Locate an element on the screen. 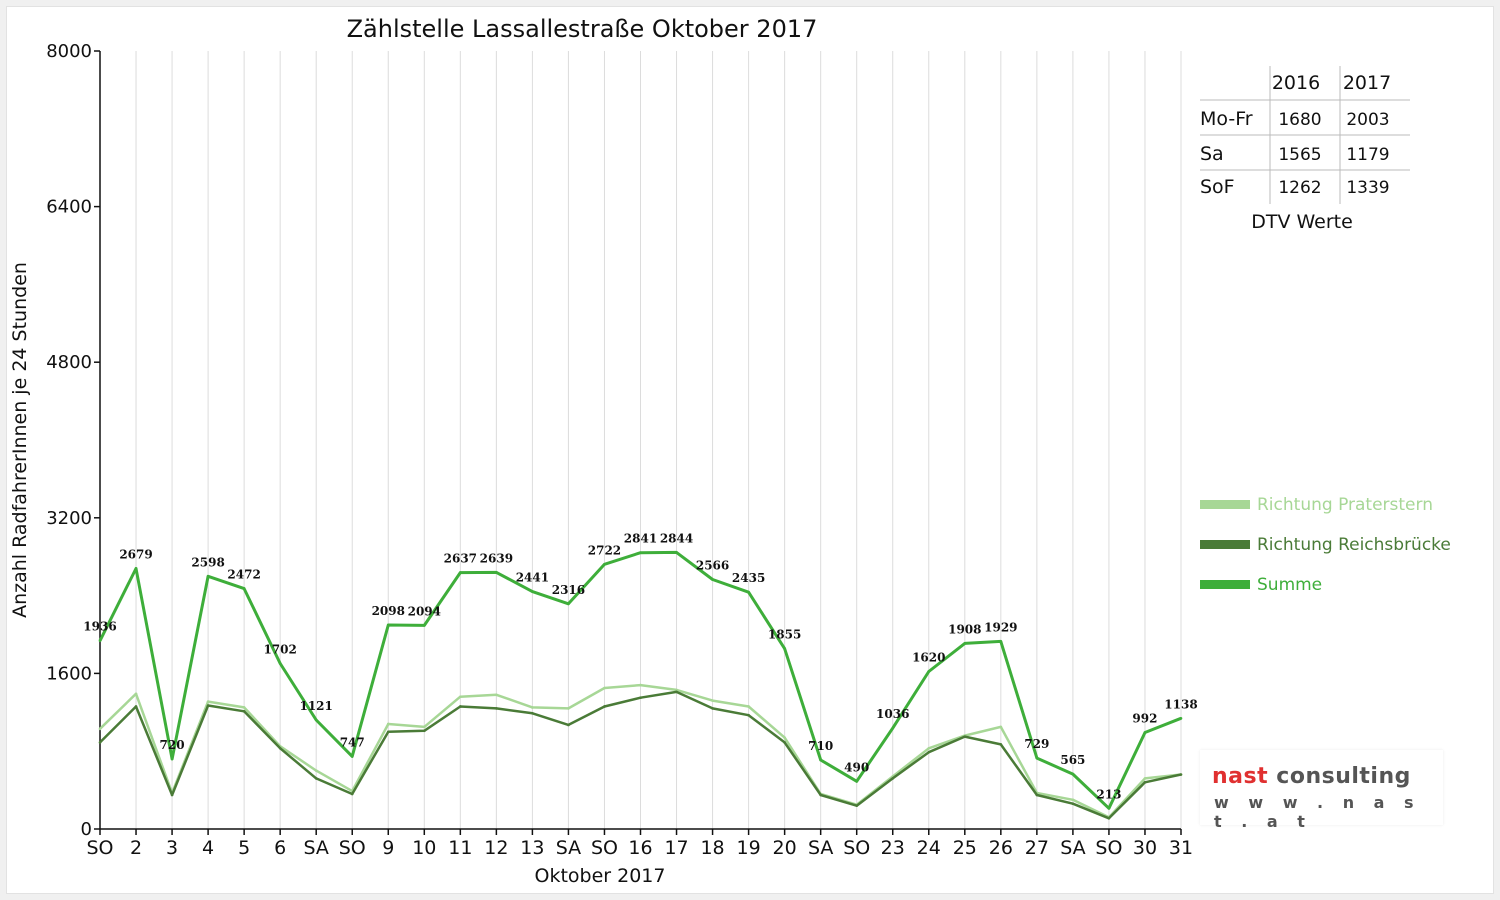 This screenshot has height=900, width=1500. data-label: 2472 is located at coordinates (243, 575).